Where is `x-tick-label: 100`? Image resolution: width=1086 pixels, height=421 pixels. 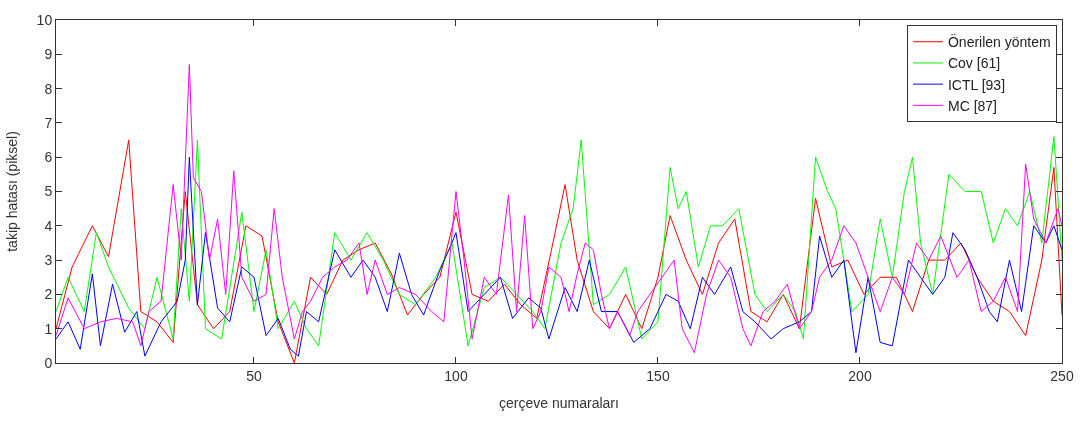 x-tick-label: 100 is located at coordinates (456, 375).